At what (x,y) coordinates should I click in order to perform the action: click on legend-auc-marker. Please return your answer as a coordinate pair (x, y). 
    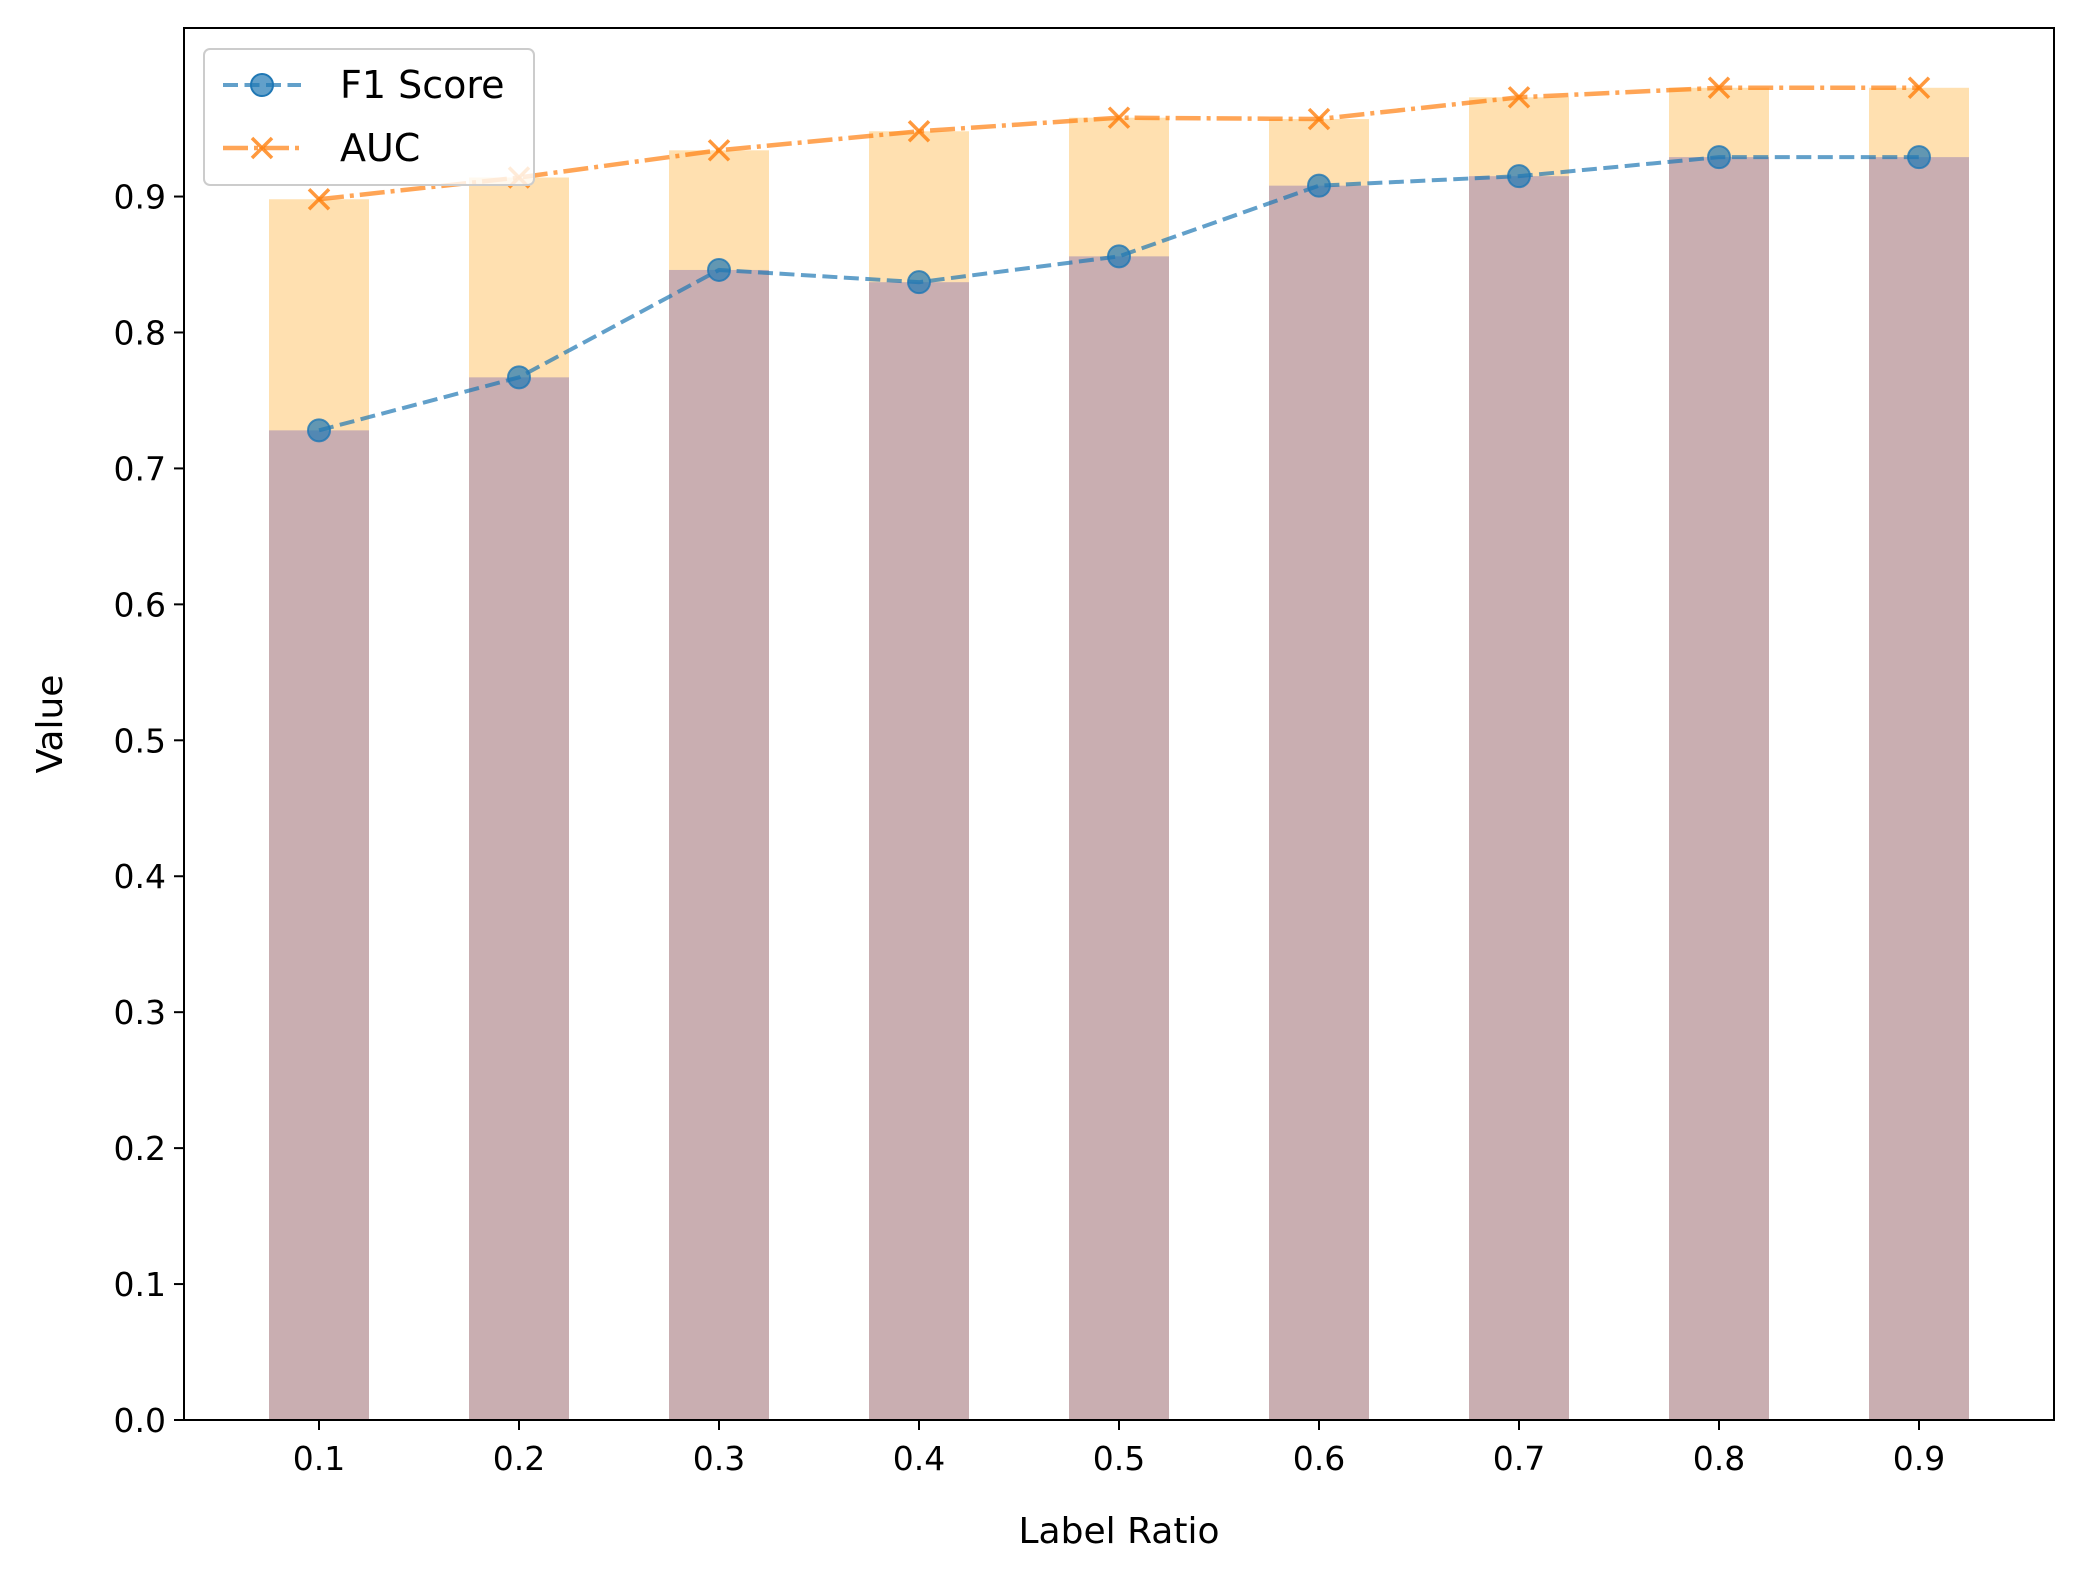
    Looking at the image, I should click on (262, 148).